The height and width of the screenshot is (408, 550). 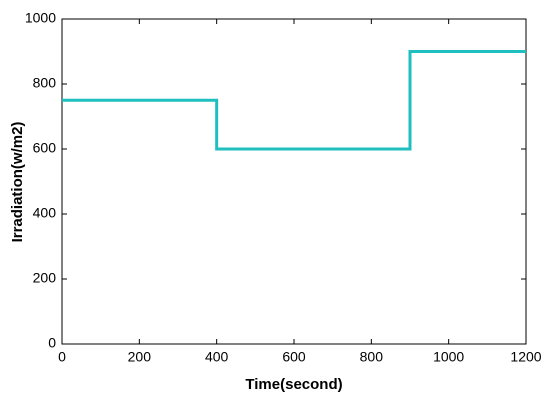 I want to click on x-tick-label: 1200, so click(x=525, y=357).